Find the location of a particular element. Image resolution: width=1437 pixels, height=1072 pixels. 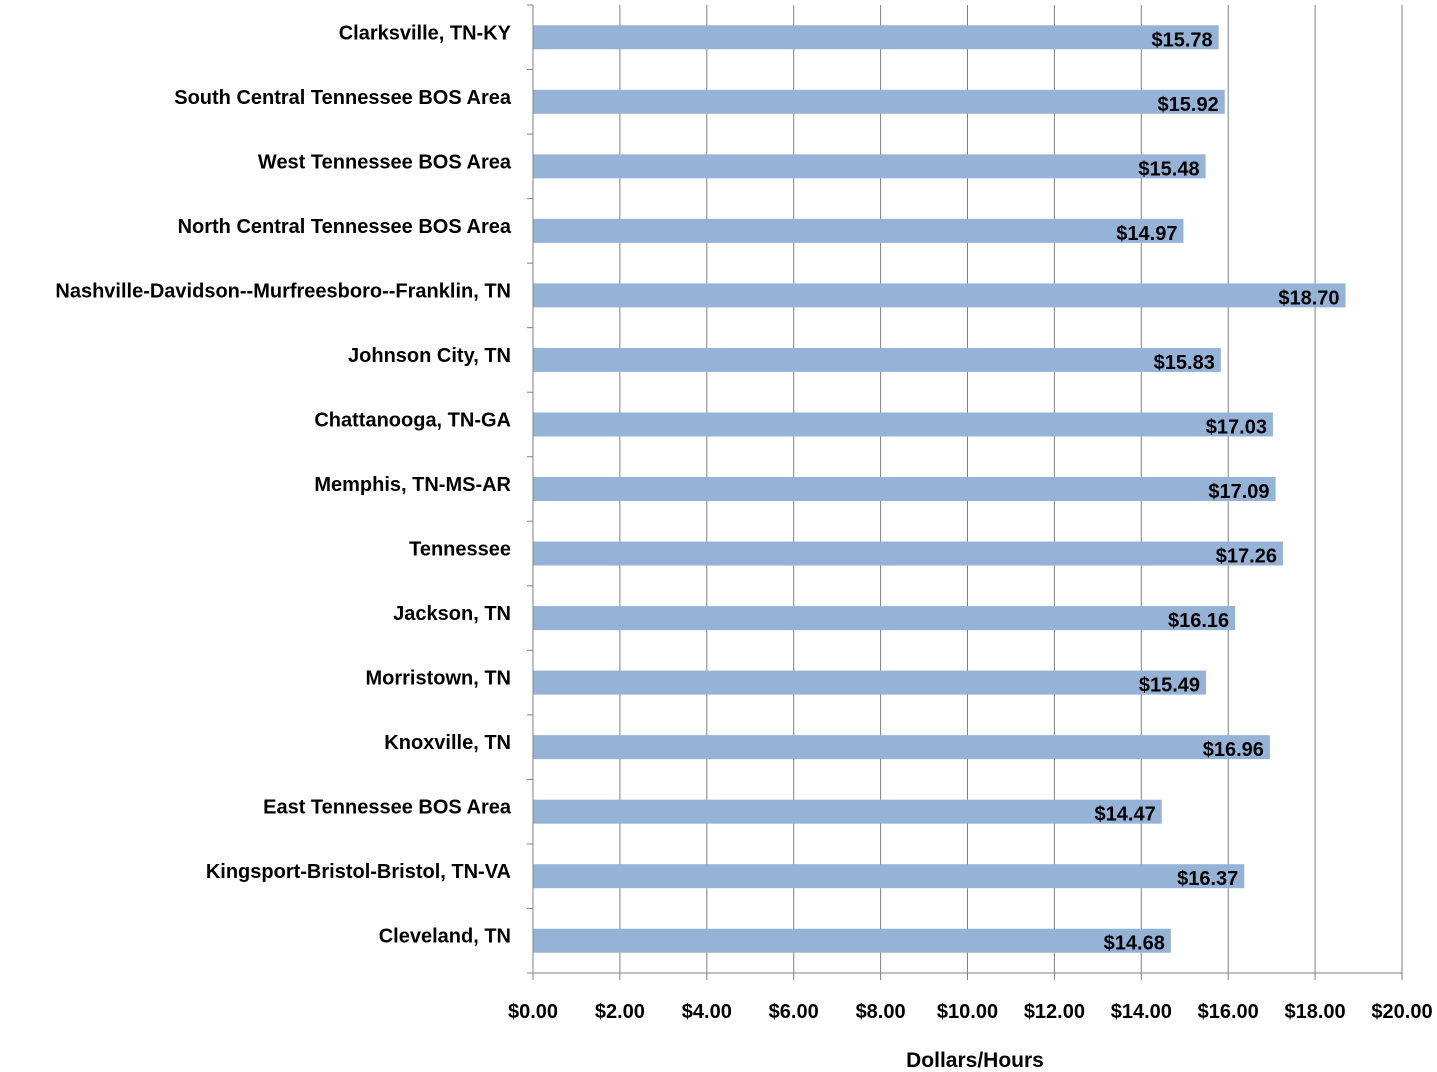

data-label: $16.96 is located at coordinates (1233, 750).